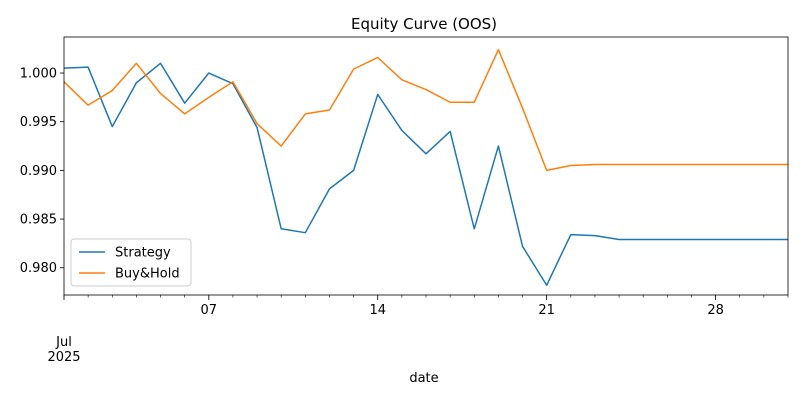 The image size is (800, 400). What do you see at coordinates (63, 357) in the screenshot?
I see `x-year-label: 2025` at bounding box center [63, 357].